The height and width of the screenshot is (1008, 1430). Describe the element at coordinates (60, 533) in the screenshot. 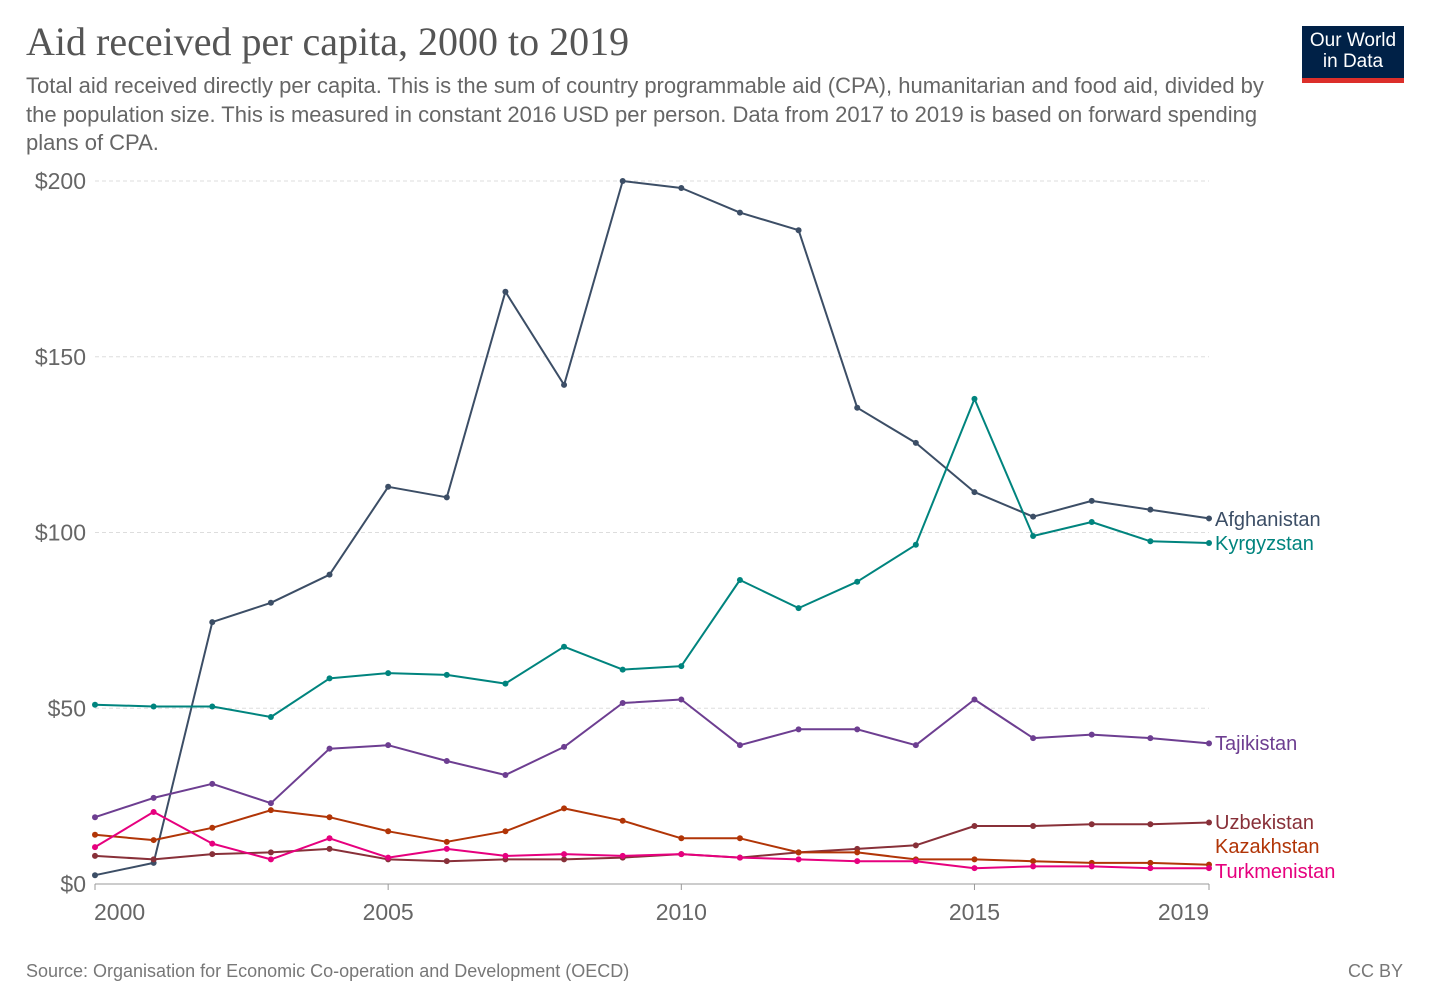

I see `y-tick-label: $100` at that location.